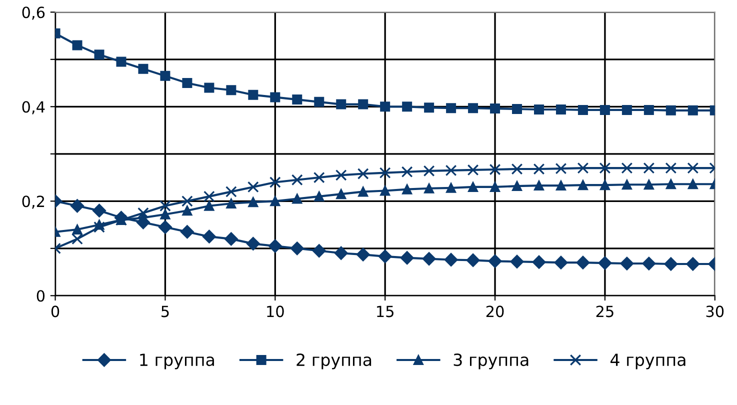 The image size is (737, 405). I want to click on legend-label: 3 группа, so click(491, 361).